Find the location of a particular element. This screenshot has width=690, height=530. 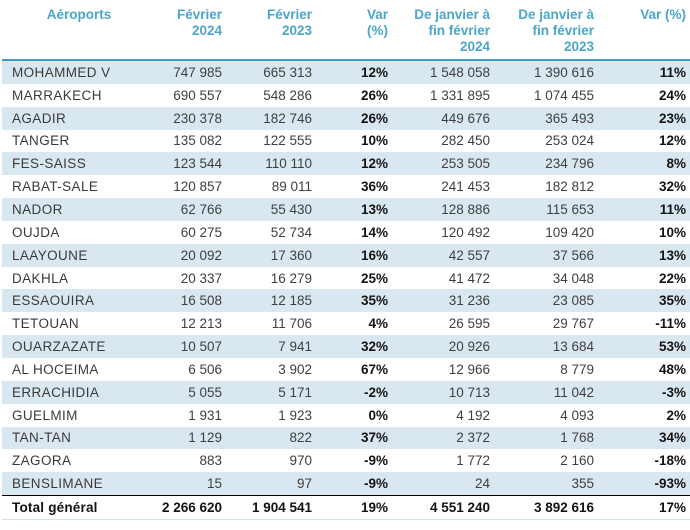

airport-name-cell: DAKHLA is located at coordinates (40, 278).